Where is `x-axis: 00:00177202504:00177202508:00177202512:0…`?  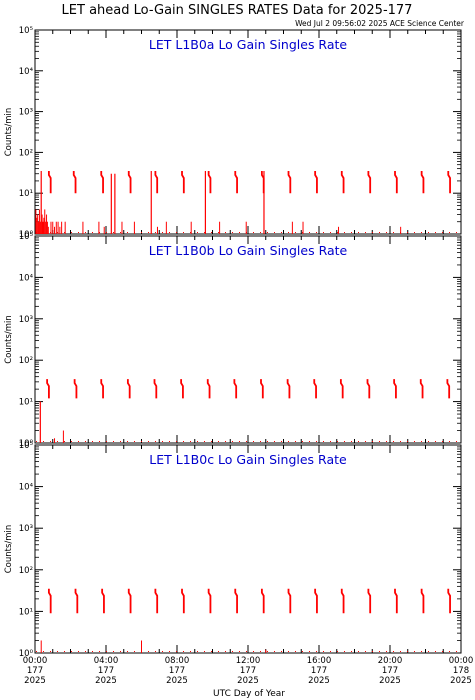
x-axis: 00:00177202504:00177202508:00177202512:0… is located at coordinates (248, 671).